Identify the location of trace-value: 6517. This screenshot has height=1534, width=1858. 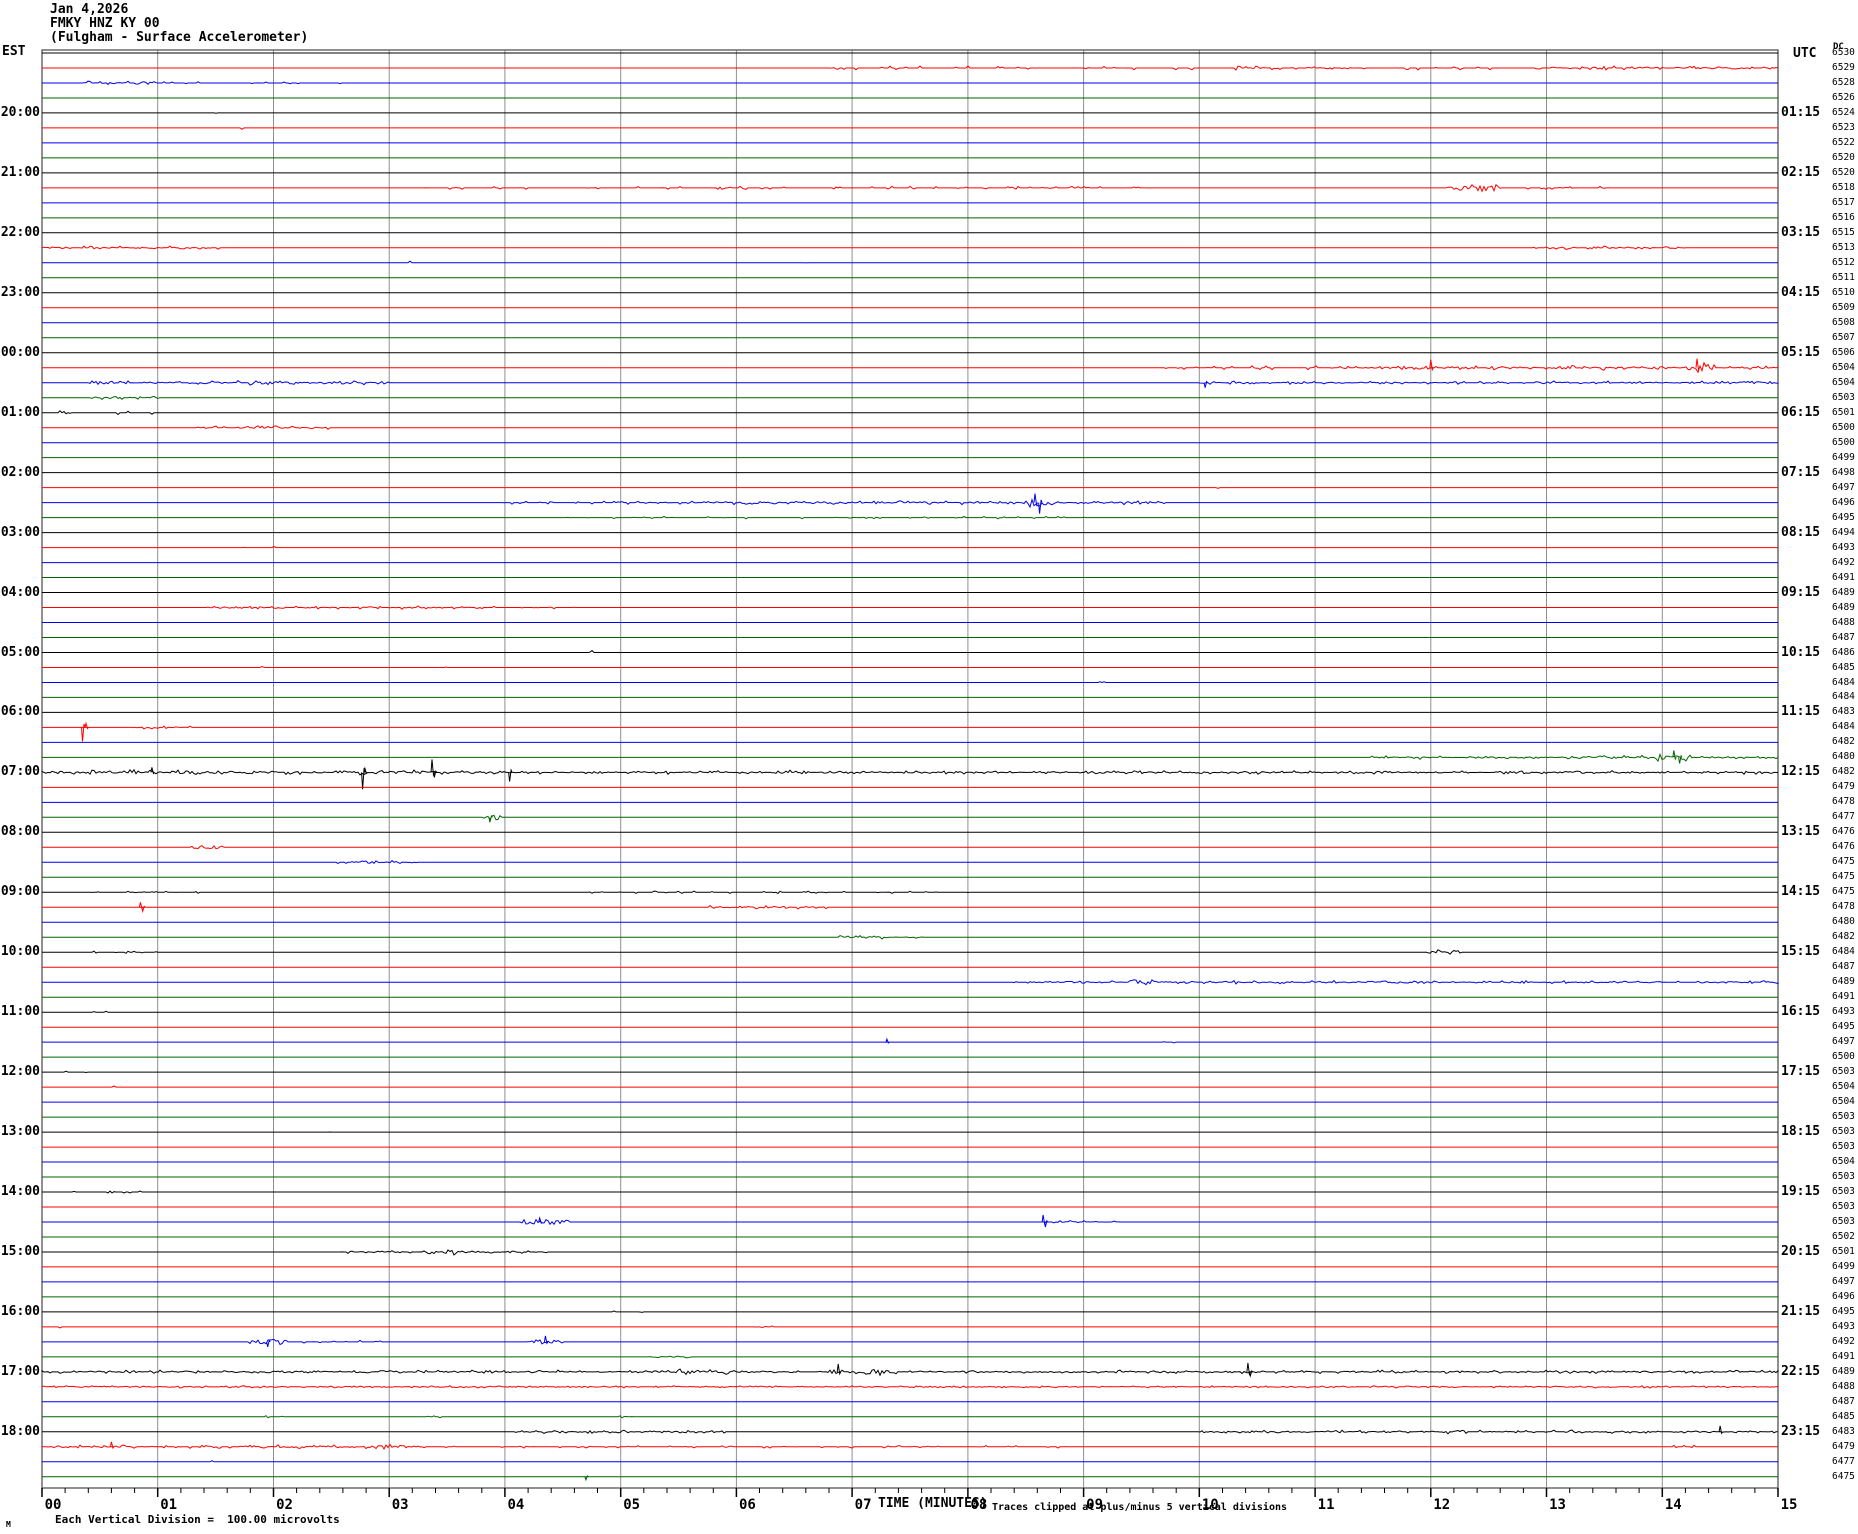
(1843, 202).